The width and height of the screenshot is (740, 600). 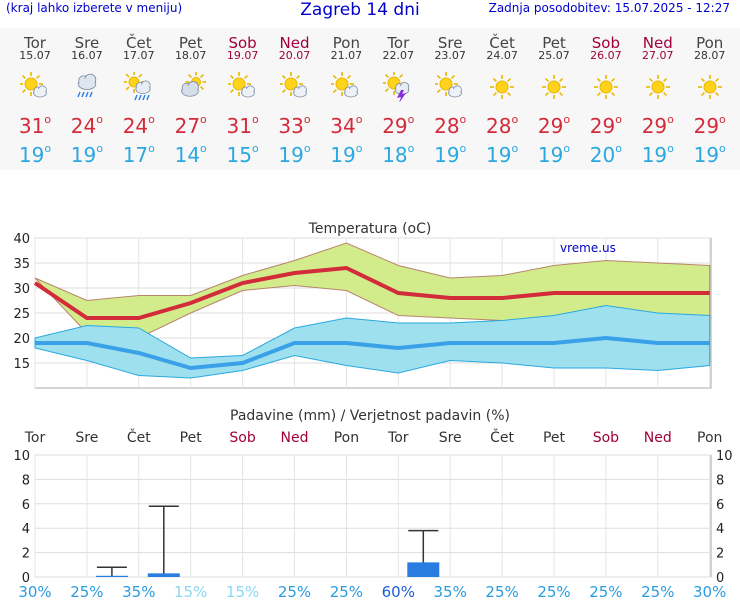 What do you see at coordinates (86, 438) in the screenshot?
I see `x-tick-label: Sre` at bounding box center [86, 438].